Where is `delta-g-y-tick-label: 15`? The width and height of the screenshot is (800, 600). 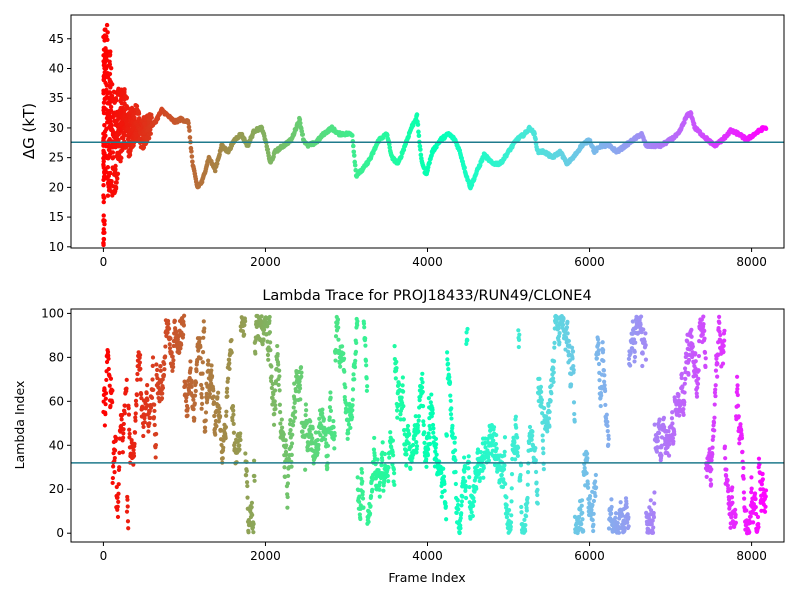
delta-g-y-tick-label: 15 is located at coordinates (56, 217).